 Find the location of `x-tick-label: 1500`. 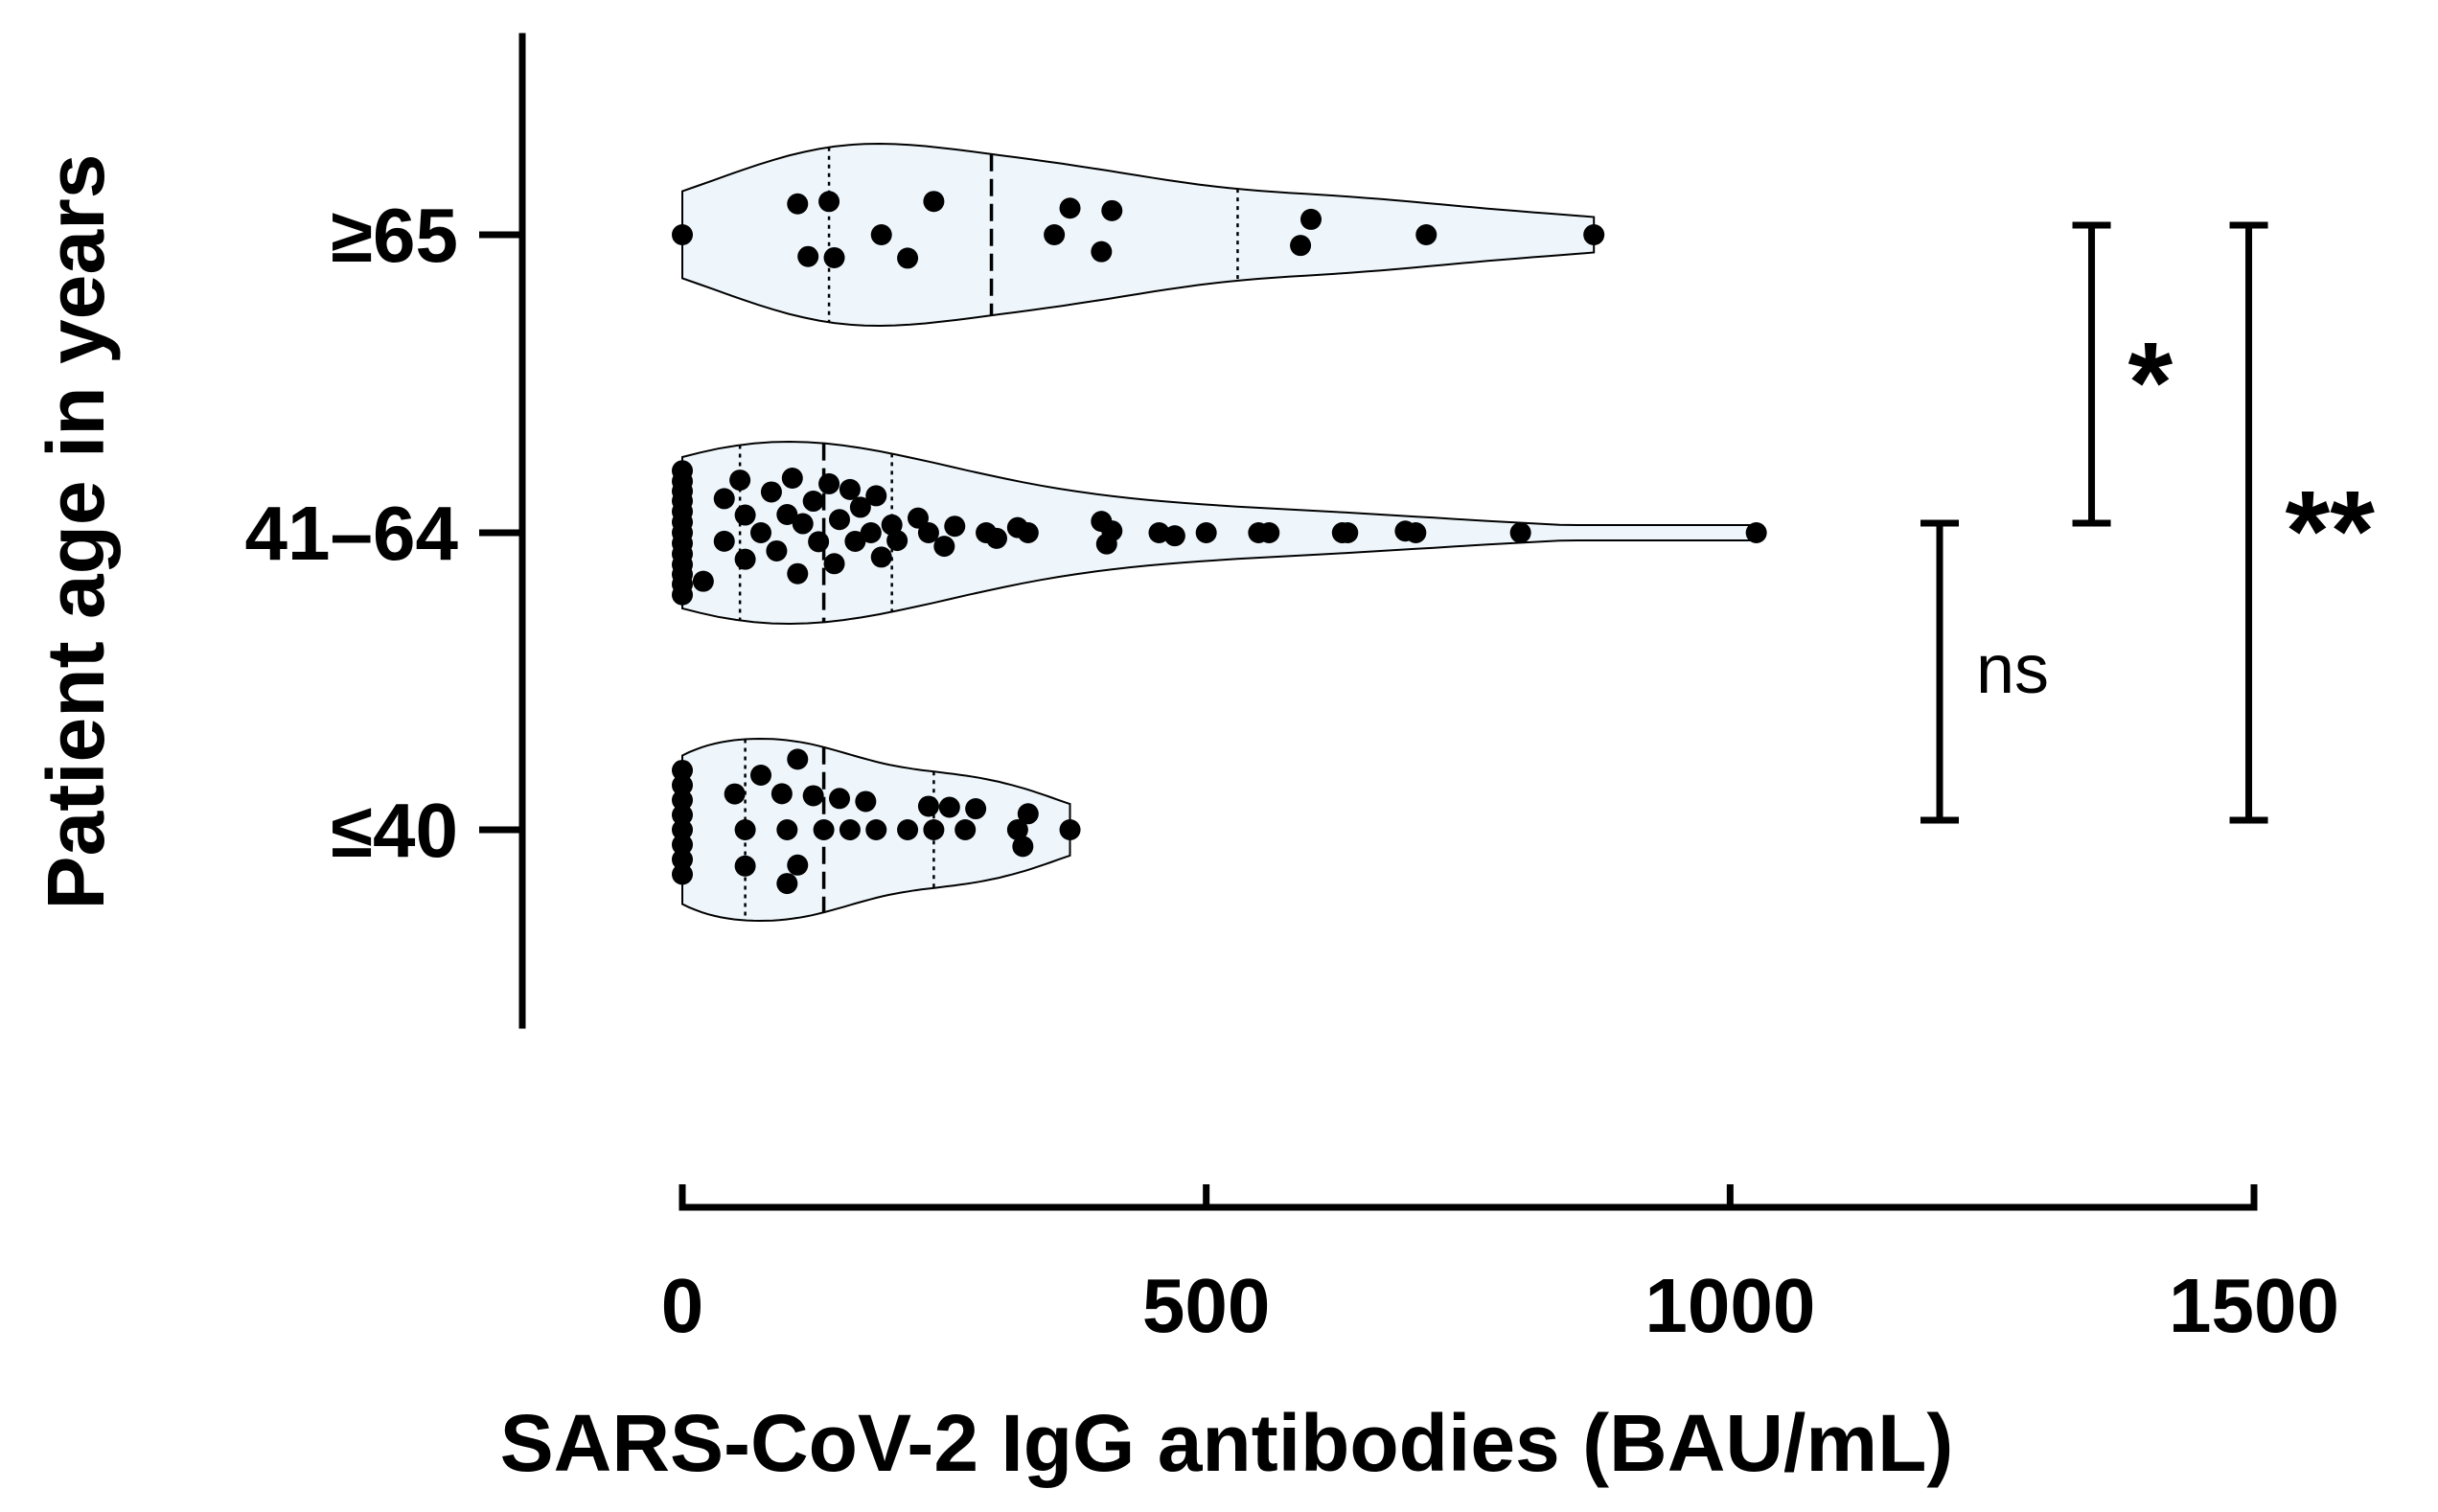

x-tick-label: 1500 is located at coordinates (2254, 1305).